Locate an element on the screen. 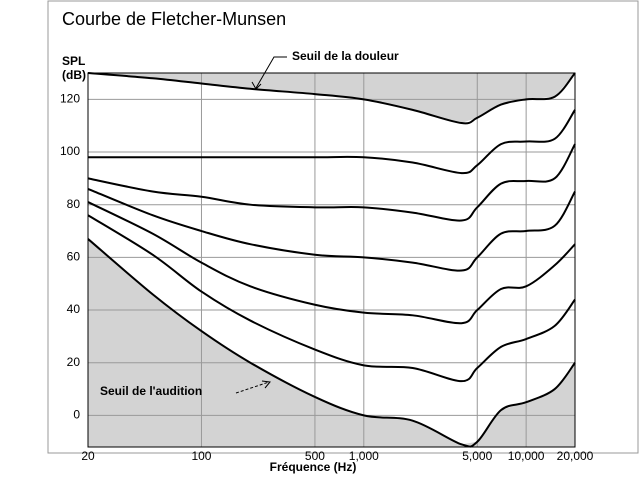 Image resolution: width=639 pixels, height=481 pixels. x-tick-label: 1,000 is located at coordinates (364, 456).